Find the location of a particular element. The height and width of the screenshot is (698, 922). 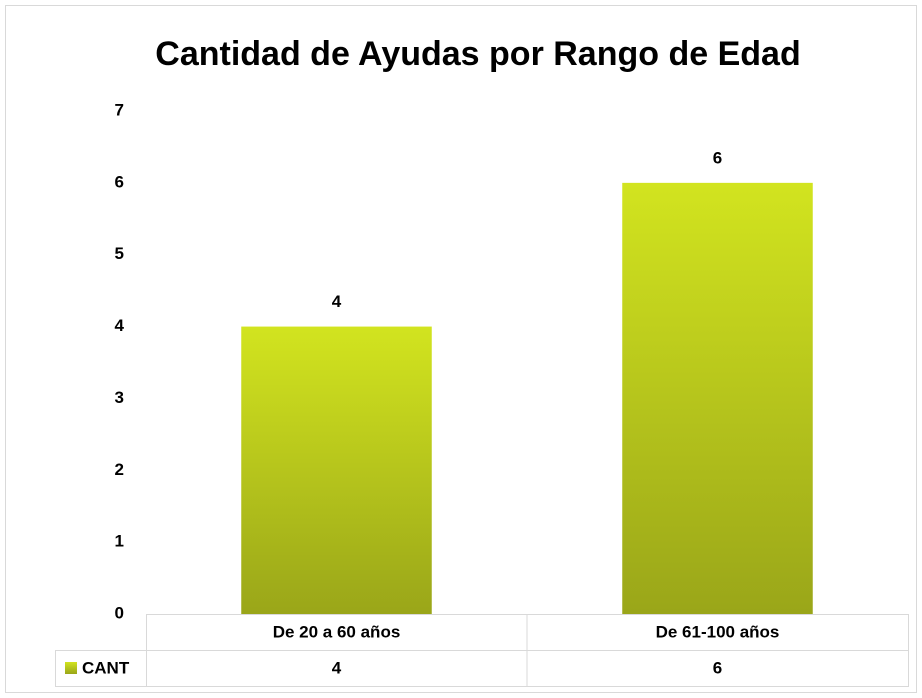

x-tick-label: De 20 a 60 años is located at coordinates (337, 631).